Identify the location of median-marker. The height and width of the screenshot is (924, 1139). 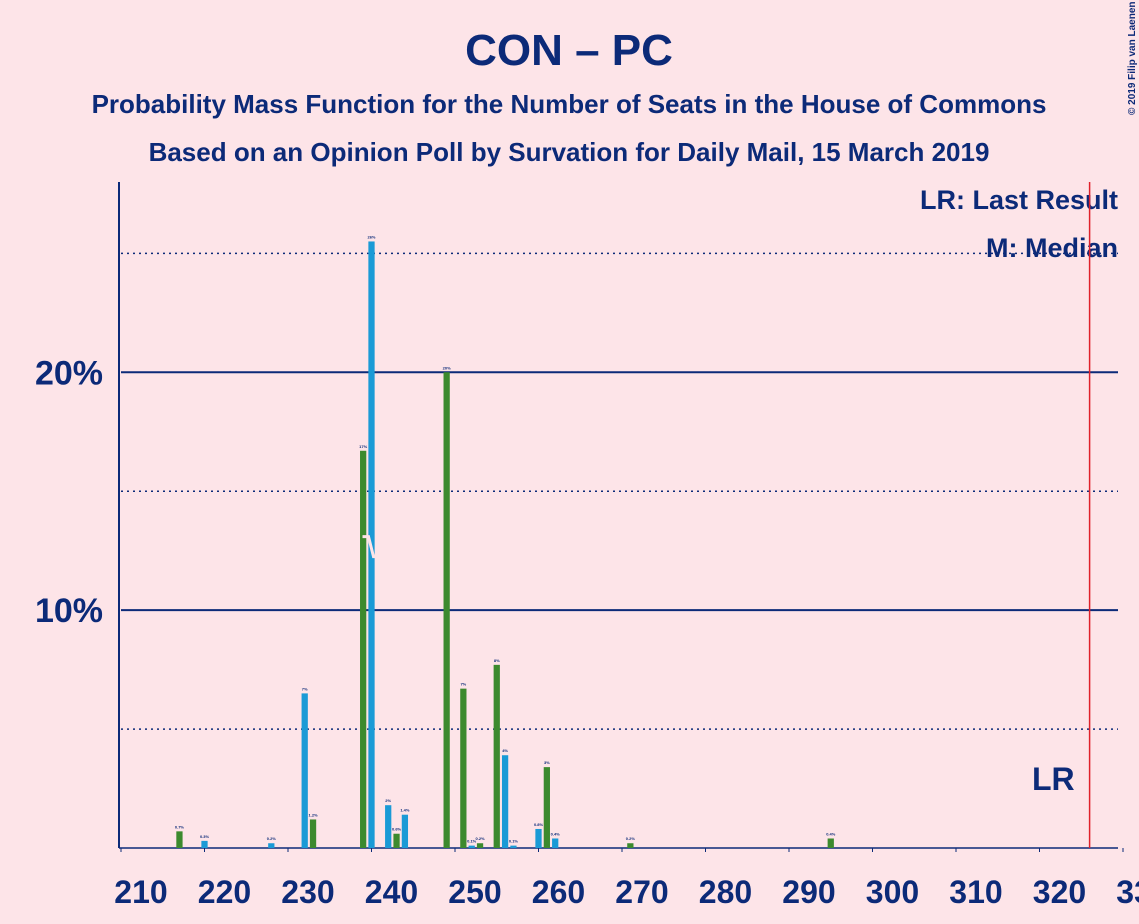
(371, 547).